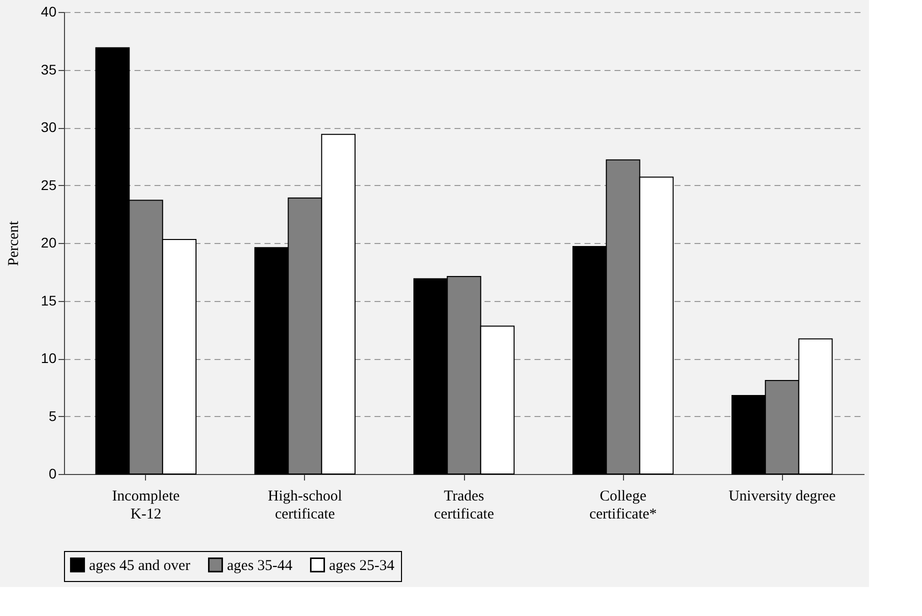  What do you see at coordinates (48, 300) in the screenshot?
I see `y-tick-label: 15` at bounding box center [48, 300].